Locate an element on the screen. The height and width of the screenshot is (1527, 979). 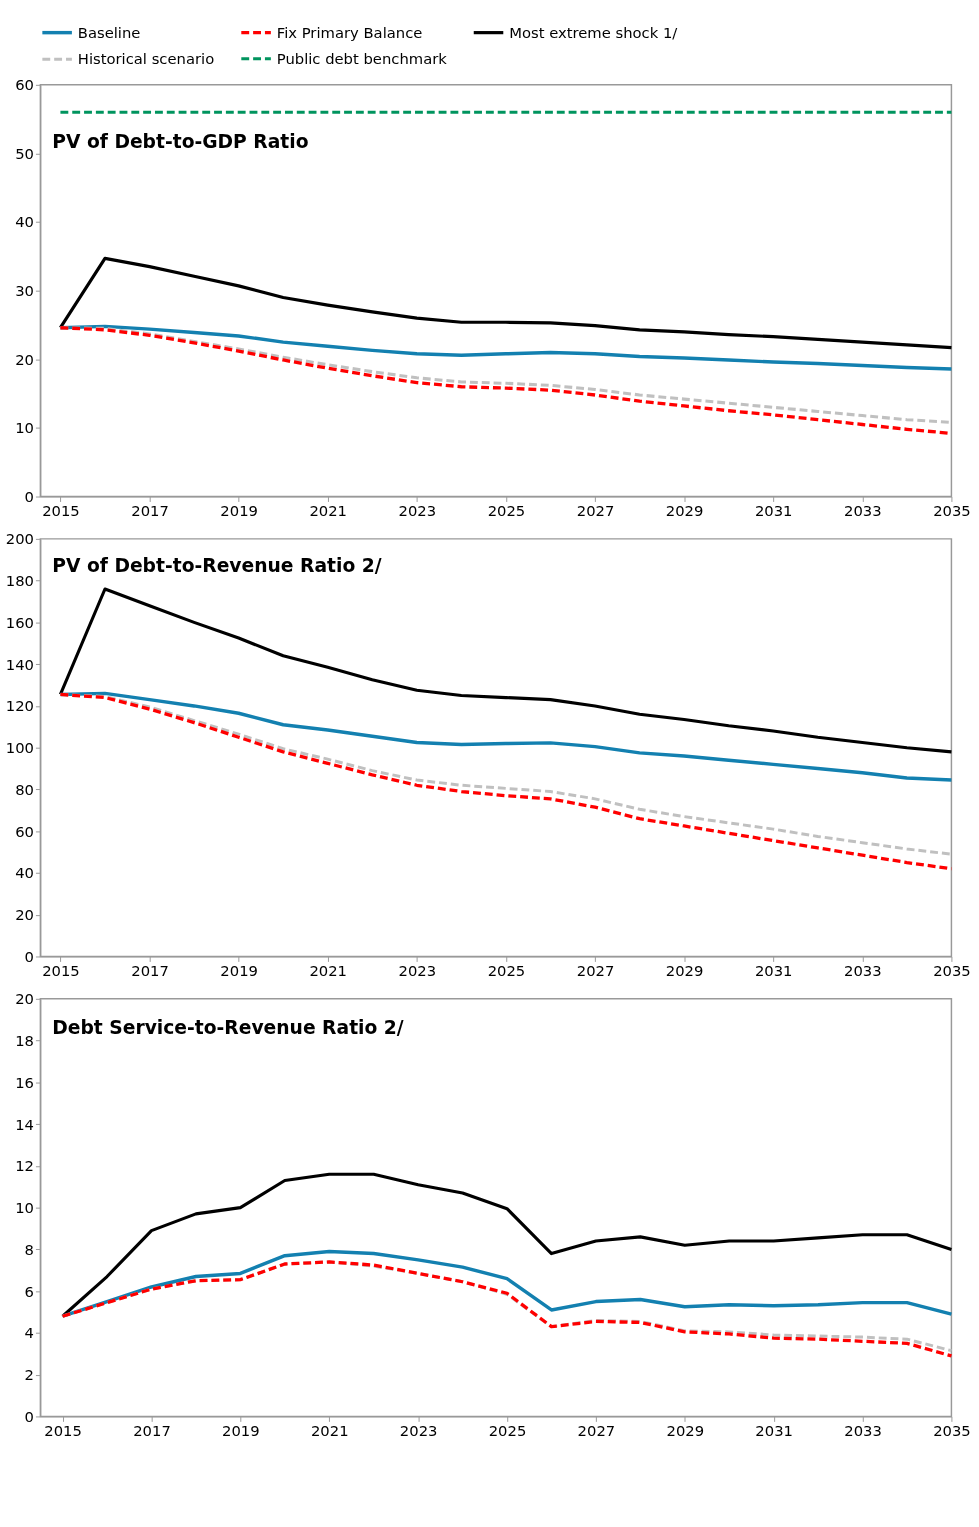
legend-label: Public debt benchmark is located at coordinates (362, 58).